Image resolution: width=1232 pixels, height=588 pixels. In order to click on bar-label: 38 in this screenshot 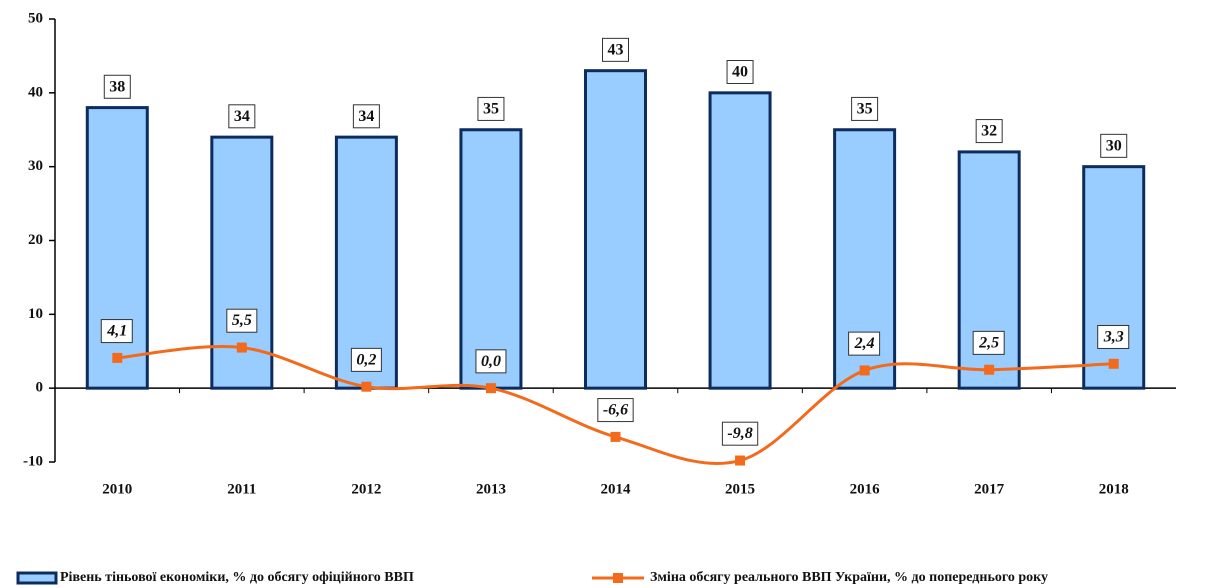, I will do `click(117, 86)`.